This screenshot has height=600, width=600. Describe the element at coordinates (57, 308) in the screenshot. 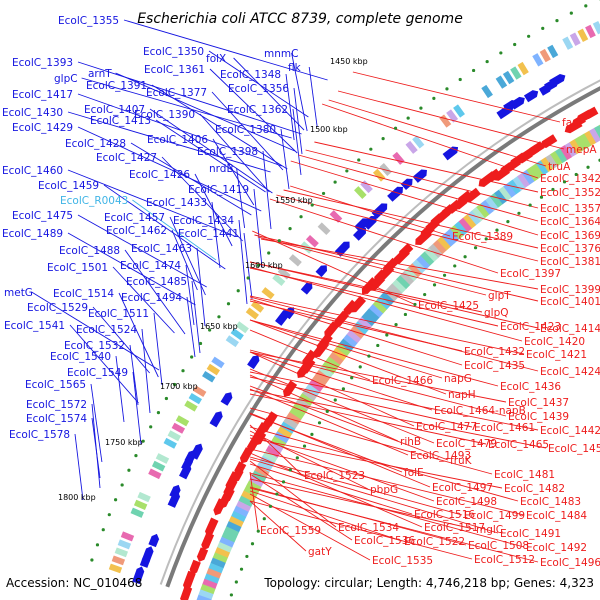

I see `gene-label-reverse: EcolC_1529` at that location.